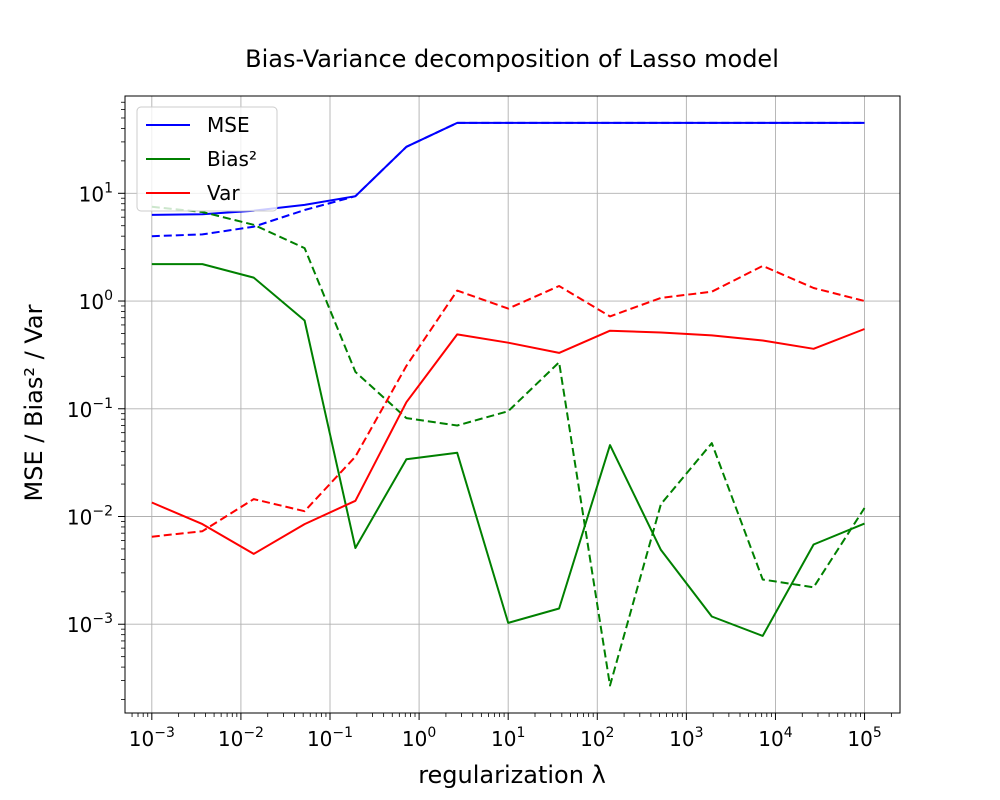  I want to click on y-tick-label-exponent: −2, so click(102, 512).